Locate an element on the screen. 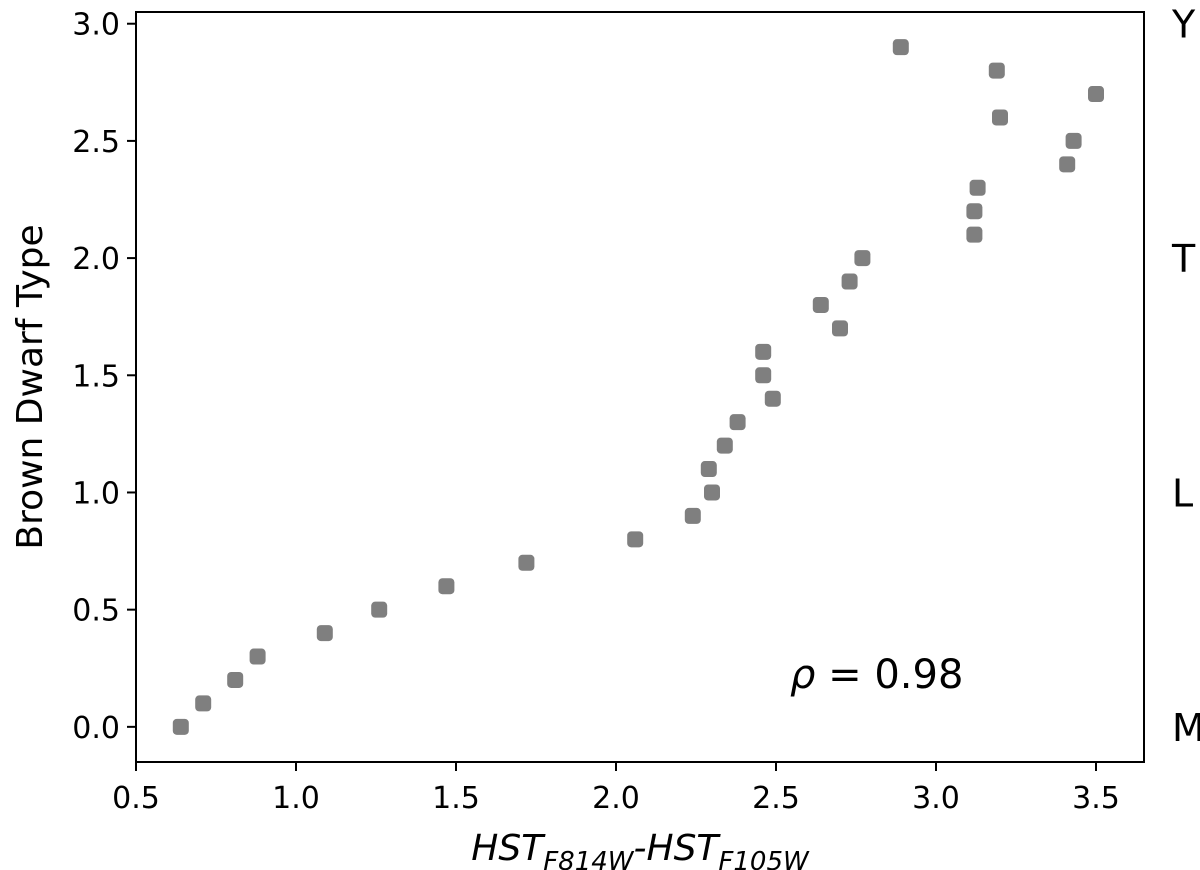 The width and height of the screenshot is (1200, 870). spectral-type-label: L is located at coordinates (1182, 493).